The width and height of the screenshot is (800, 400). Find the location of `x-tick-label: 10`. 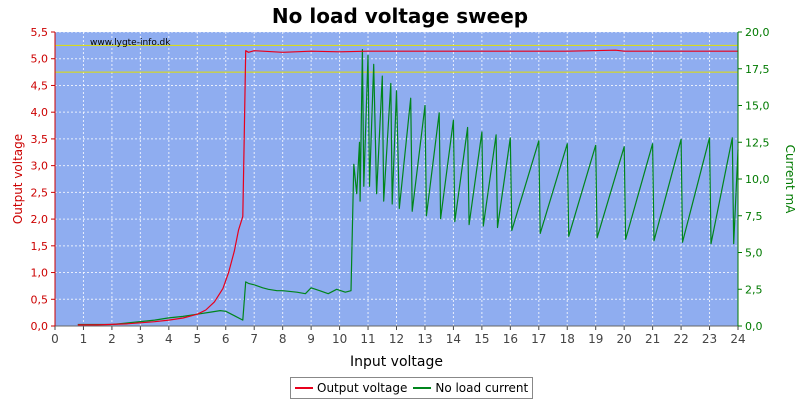

x-tick-label: 10 is located at coordinates (339, 339).